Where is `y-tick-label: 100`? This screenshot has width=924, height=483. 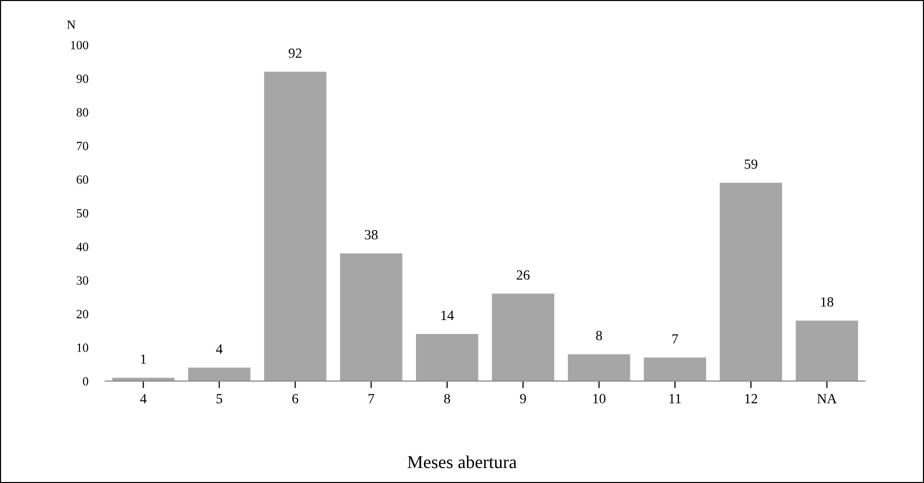 y-tick-label: 100 is located at coordinates (79, 45).